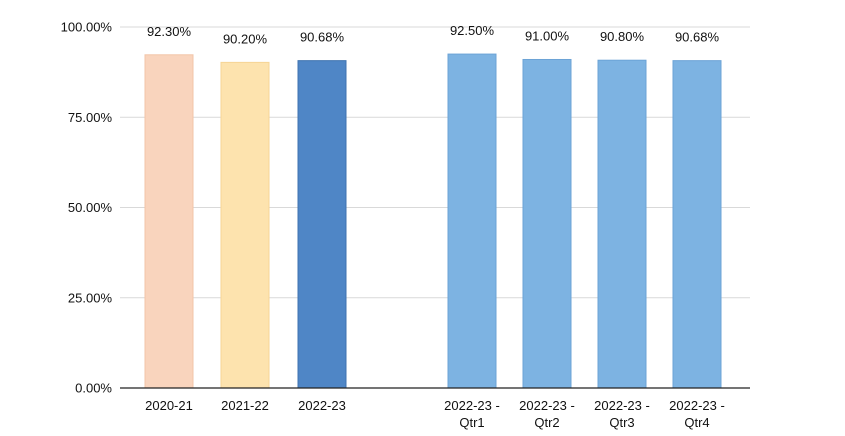  What do you see at coordinates (547, 414) in the screenshot?
I see `x-tick-label: 2022-23 - Qtr2` at bounding box center [547, 414].